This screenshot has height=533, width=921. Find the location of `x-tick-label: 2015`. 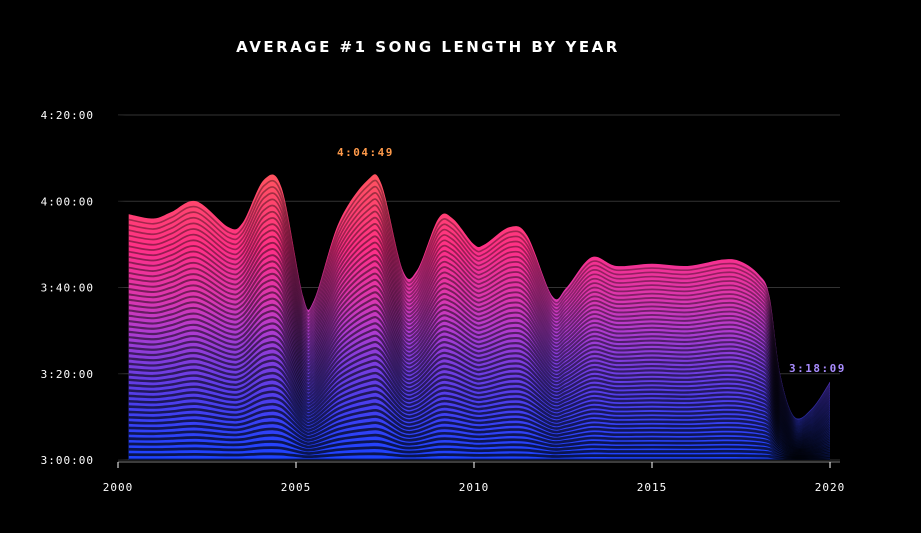

x-tick-label: 2015 is located at coordinates (652, 487).